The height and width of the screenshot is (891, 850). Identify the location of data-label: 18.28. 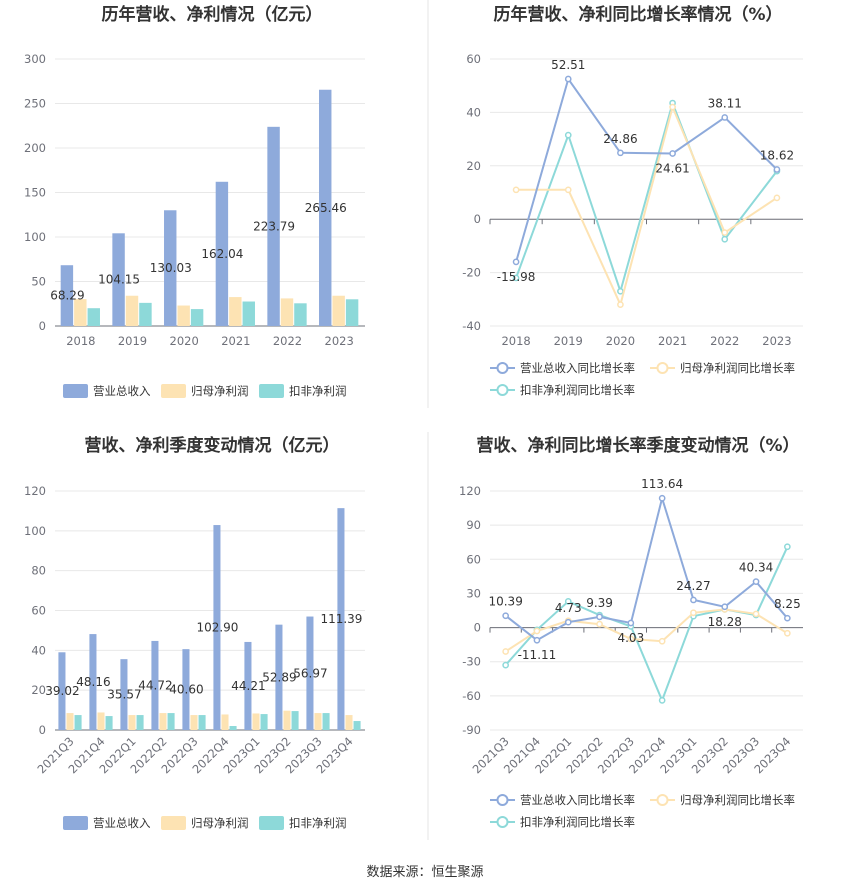
(725, 622).